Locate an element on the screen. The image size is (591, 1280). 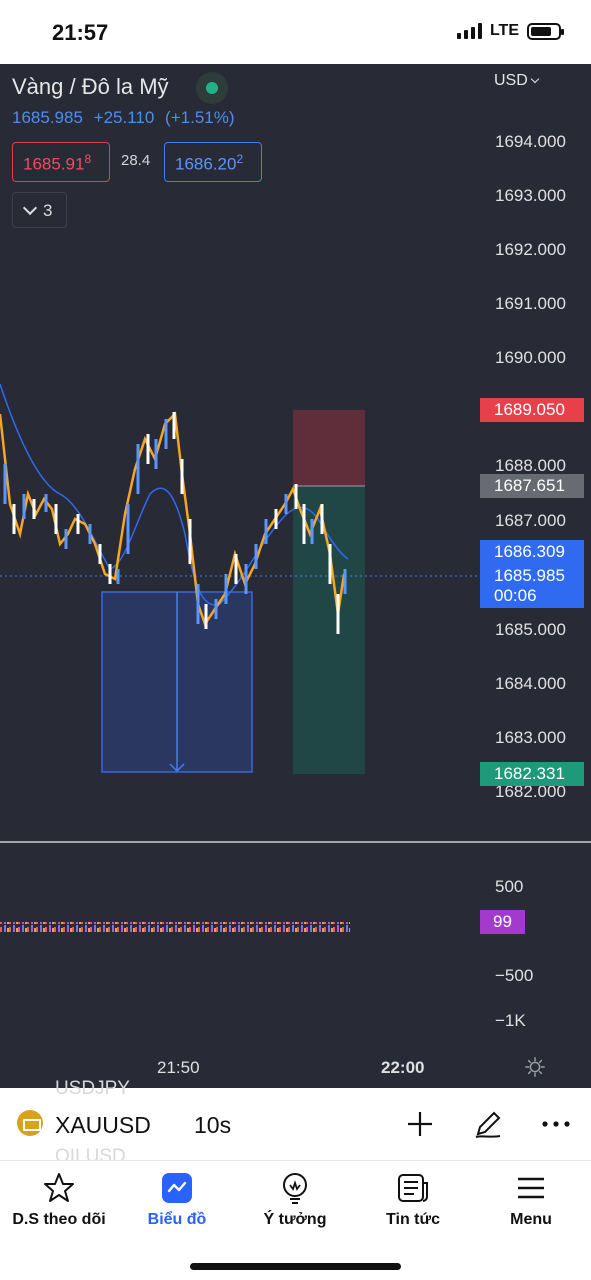
ma-line is located at coordinates (174, 494).